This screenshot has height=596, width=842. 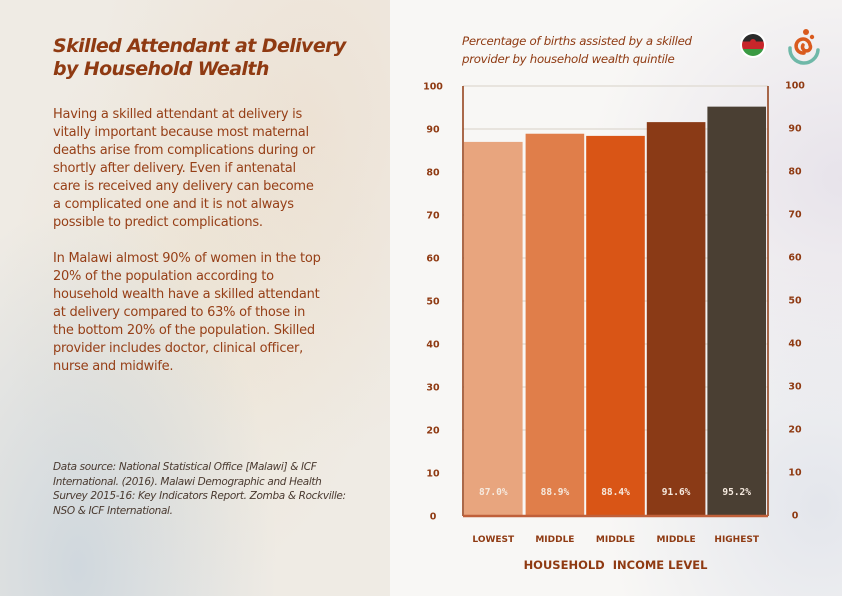 I want to click on y-tick-label-left: 100, so click(x=433, y=87).